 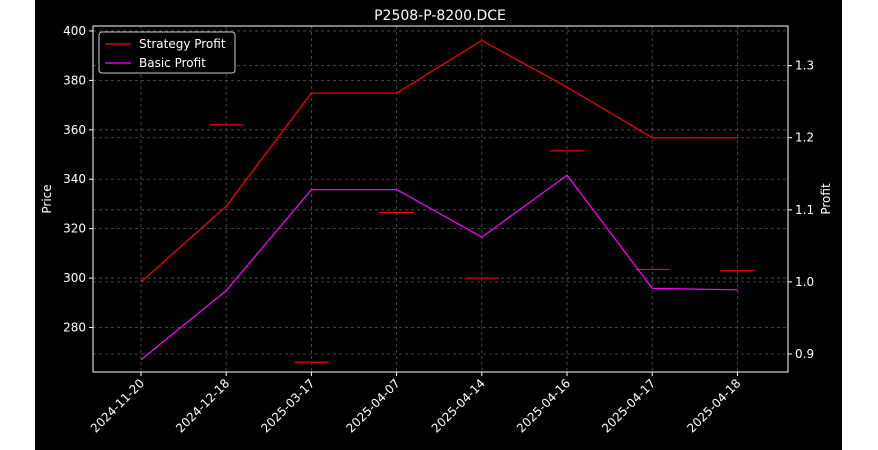 I want to click on x-axis-tick-label: 2025-03-17, so click(x=287, y=405).